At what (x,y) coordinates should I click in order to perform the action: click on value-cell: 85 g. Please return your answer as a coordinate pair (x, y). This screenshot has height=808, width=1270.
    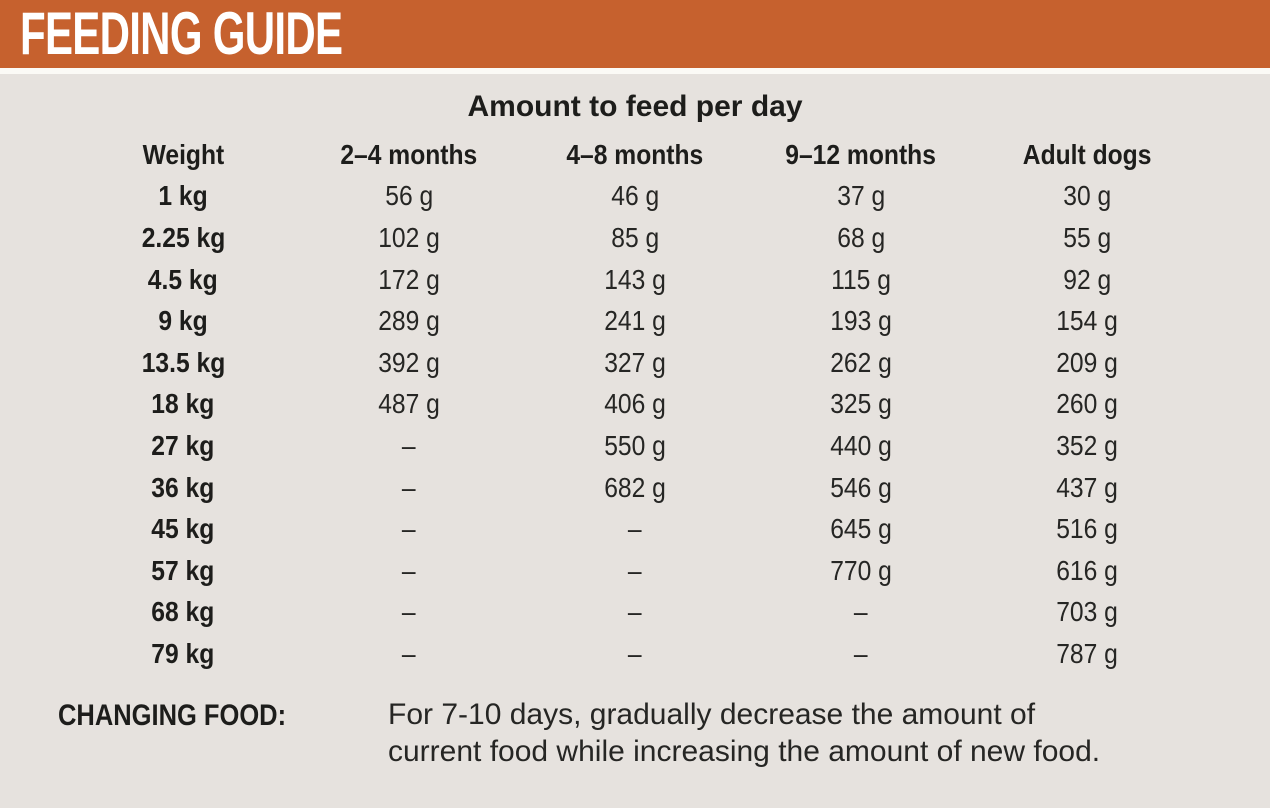
    Looking at the image, I should click on (635, 237).